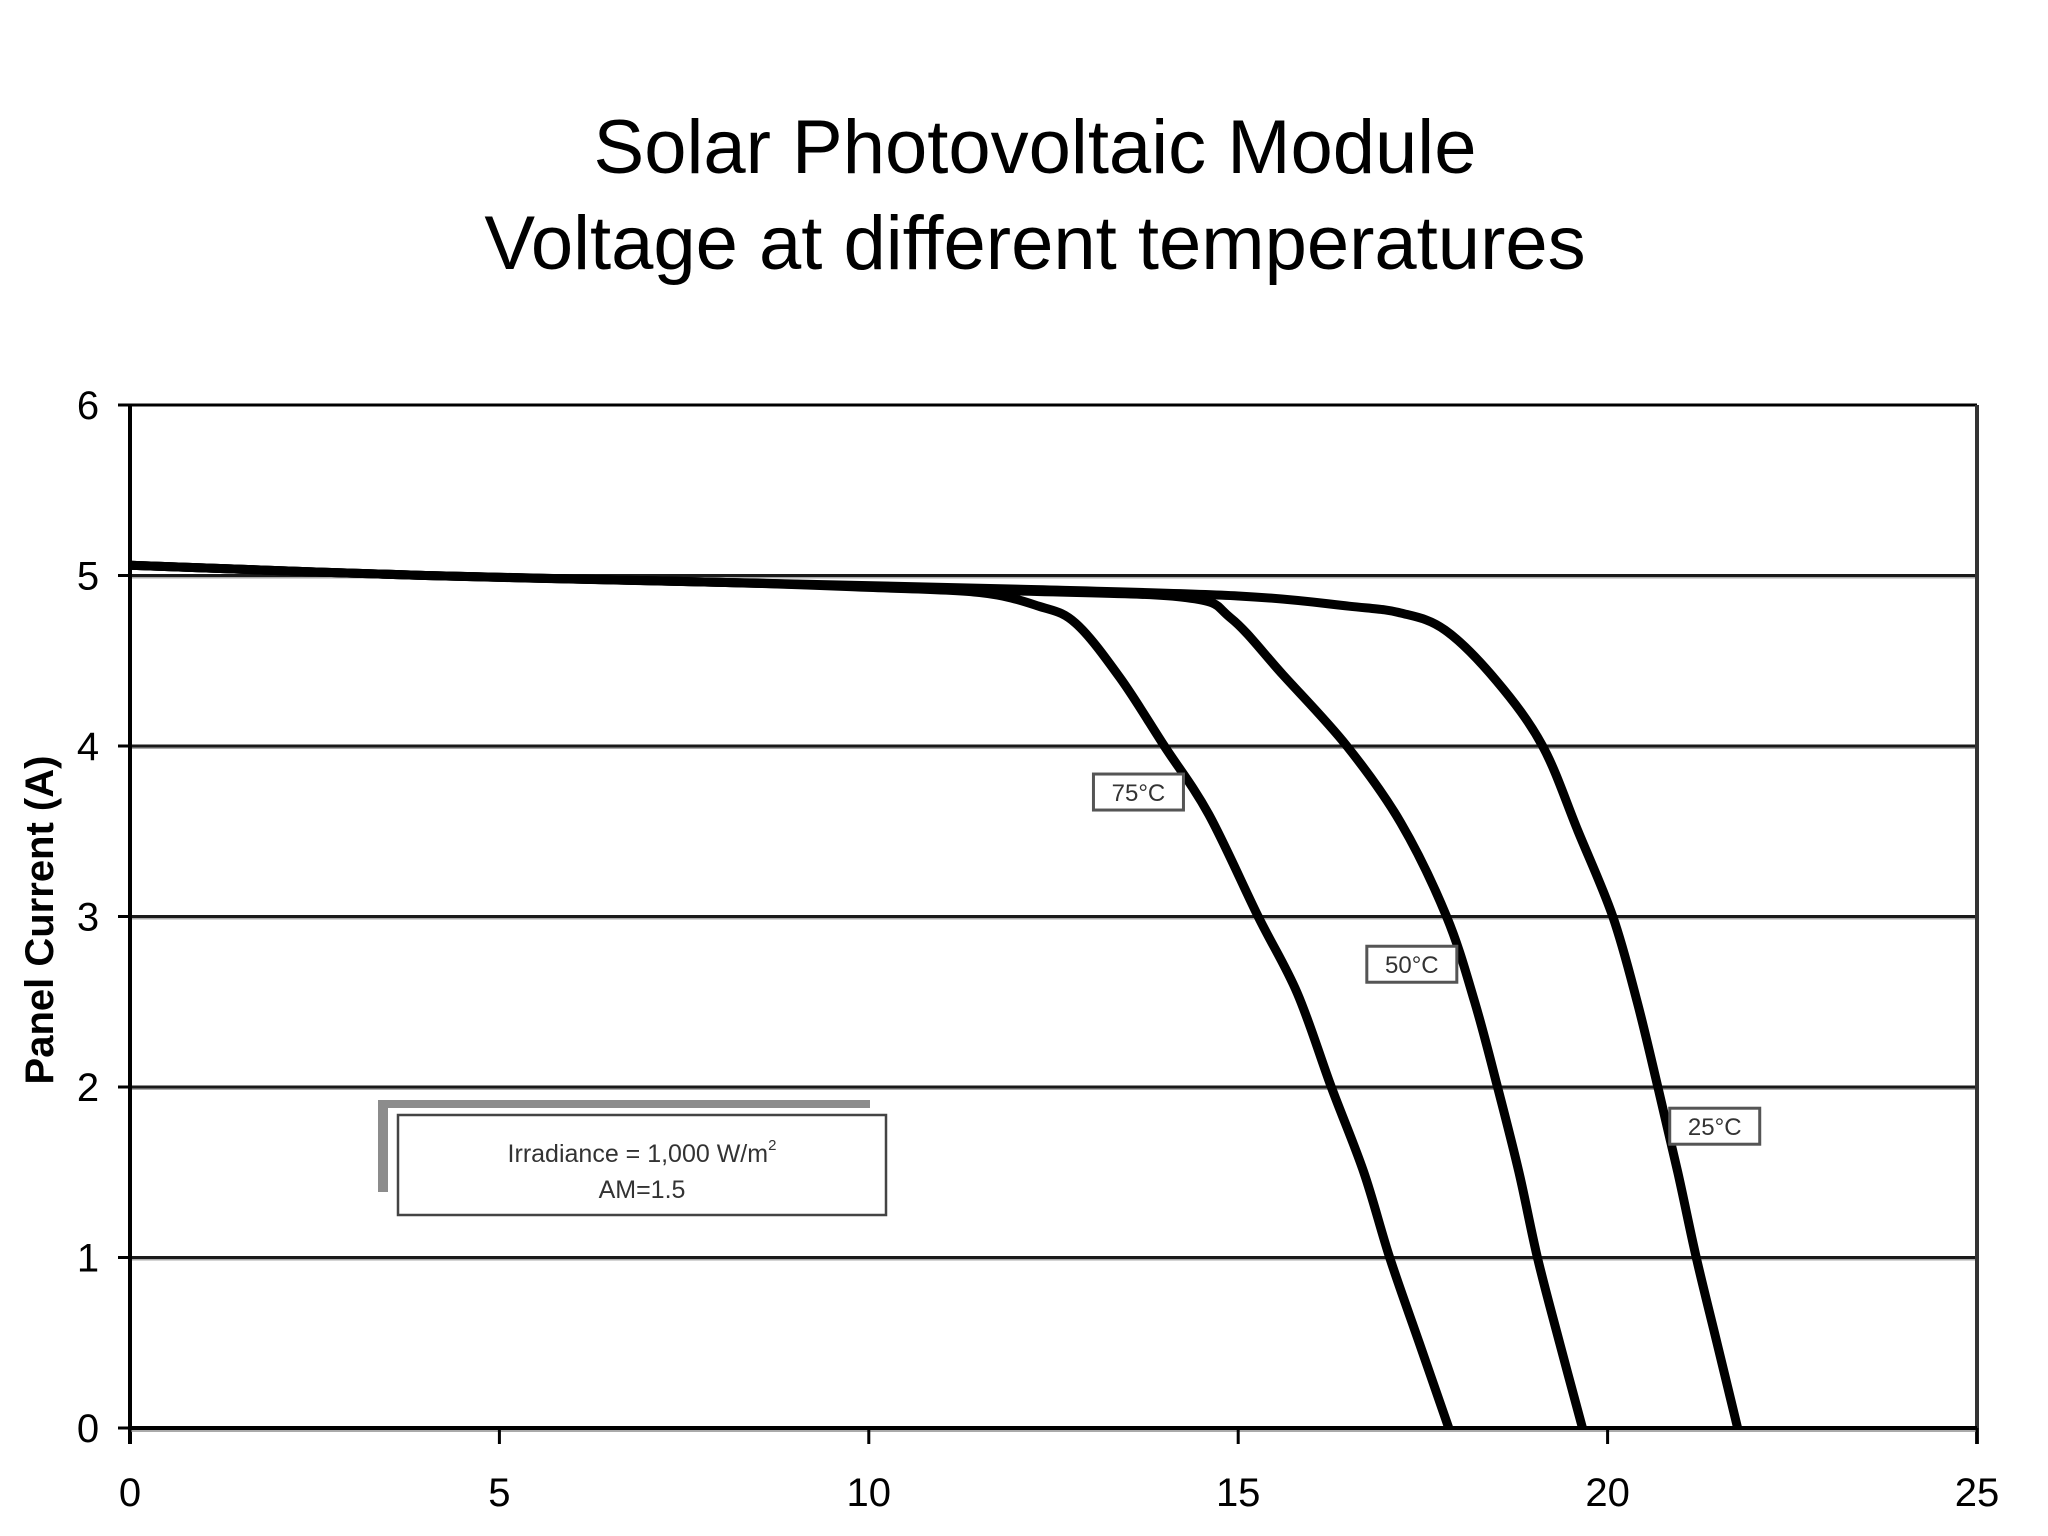 The height and width of the screenshot is (1536, 2048). Describe the element at coordinates (88, 747) in the screenshot. I see `y-tick-label: 4` at that location.